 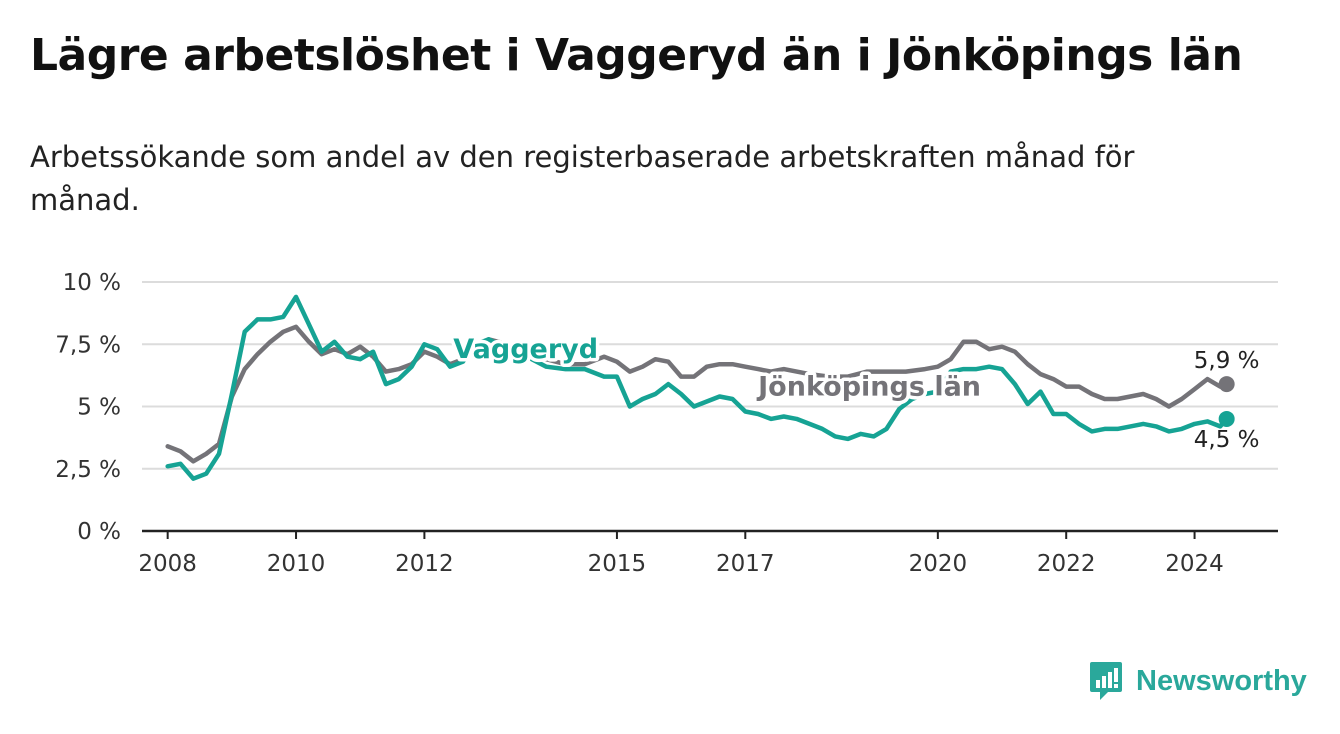 I want to click on end-point-jonkopings-lan, so click(x=1226, y=384).